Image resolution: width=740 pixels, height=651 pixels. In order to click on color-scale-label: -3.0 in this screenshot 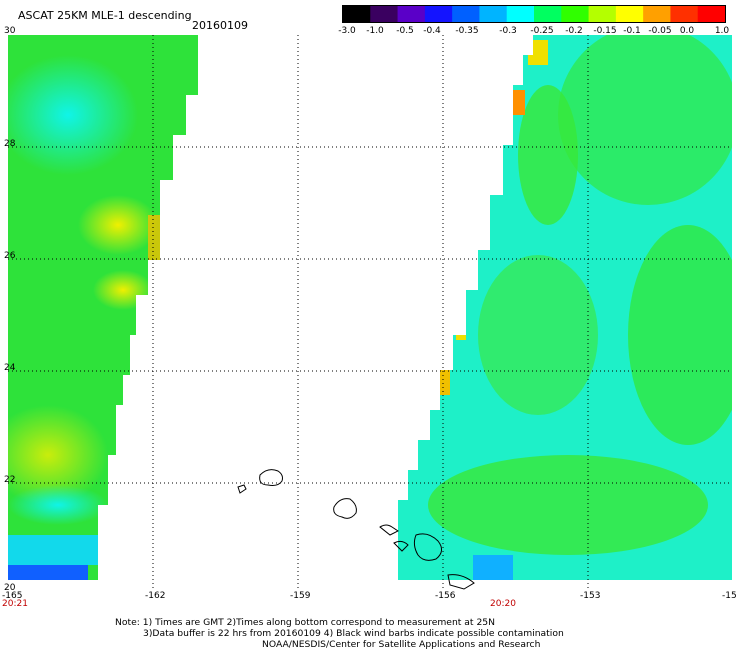, I will do `click(347, 31)`.